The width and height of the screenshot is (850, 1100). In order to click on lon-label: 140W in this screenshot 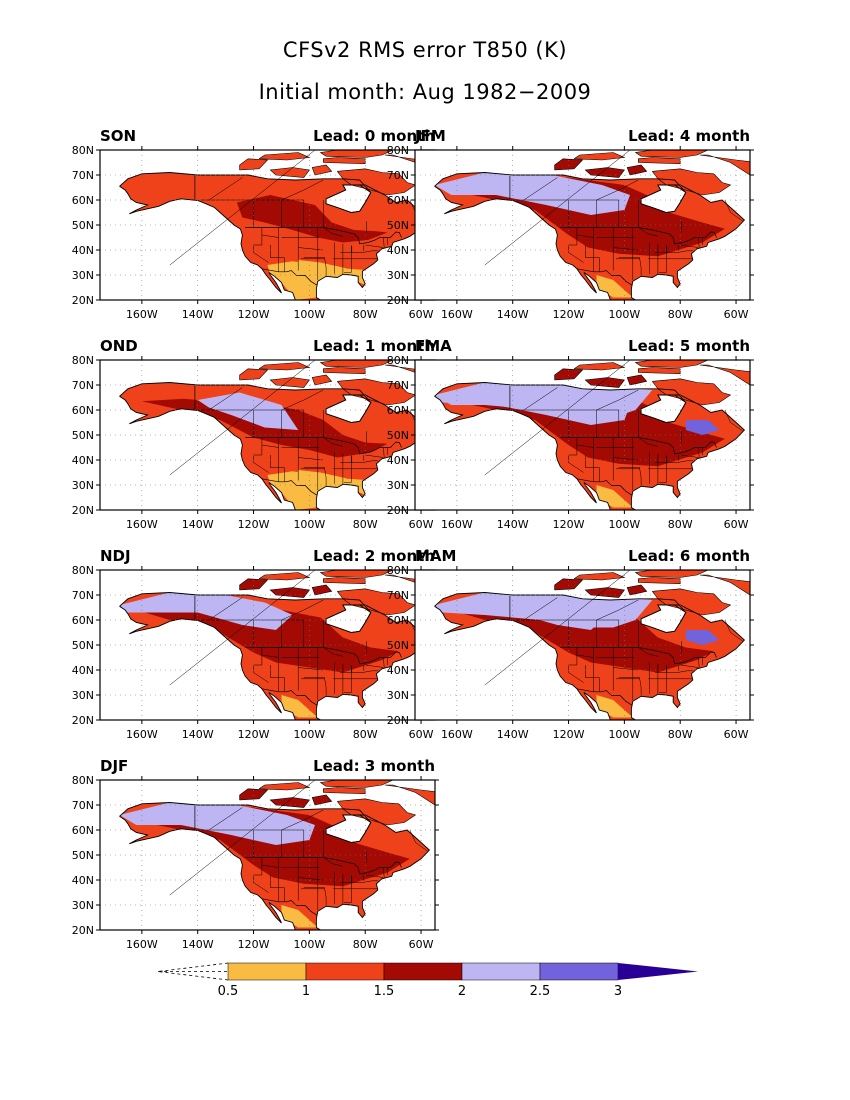, I will do `click(198, 944)`.